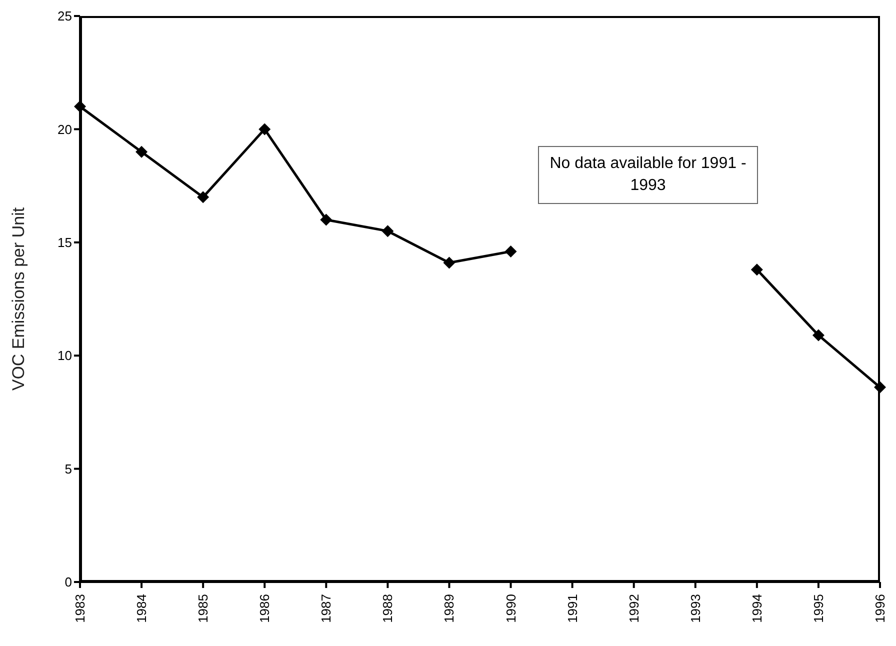  What do you see at coordinates (695, 608) in the screenshot?
I see `x-tick-label: 1993` at bounding box center [695, 608].